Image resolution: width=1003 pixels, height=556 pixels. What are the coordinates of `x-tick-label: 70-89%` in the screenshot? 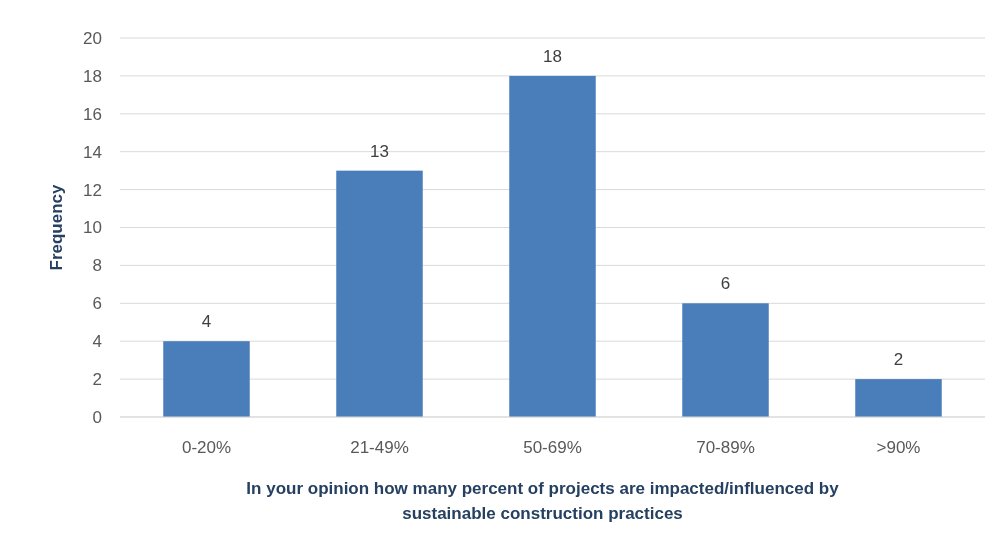 It's located at (725, 447).